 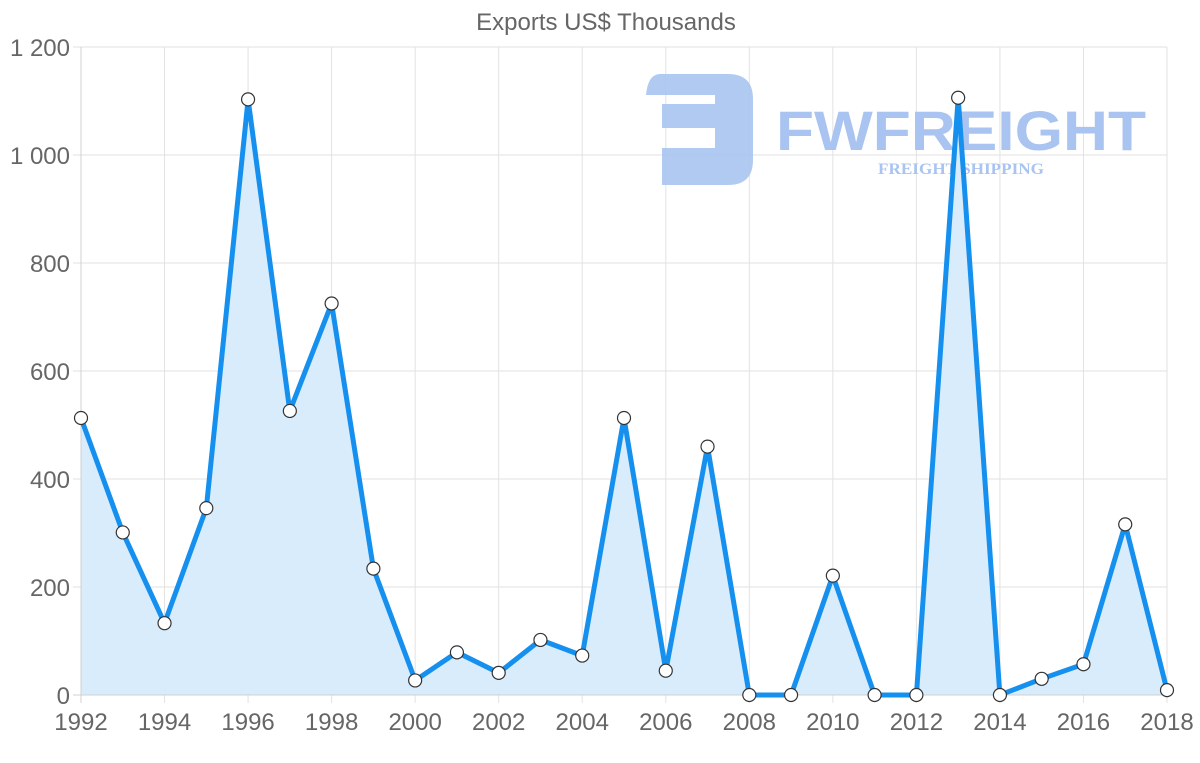 What do you see at coordinates (1000, 695) in the screenshot?
I see `data-point-2014` at bounding box center [1000, 695].